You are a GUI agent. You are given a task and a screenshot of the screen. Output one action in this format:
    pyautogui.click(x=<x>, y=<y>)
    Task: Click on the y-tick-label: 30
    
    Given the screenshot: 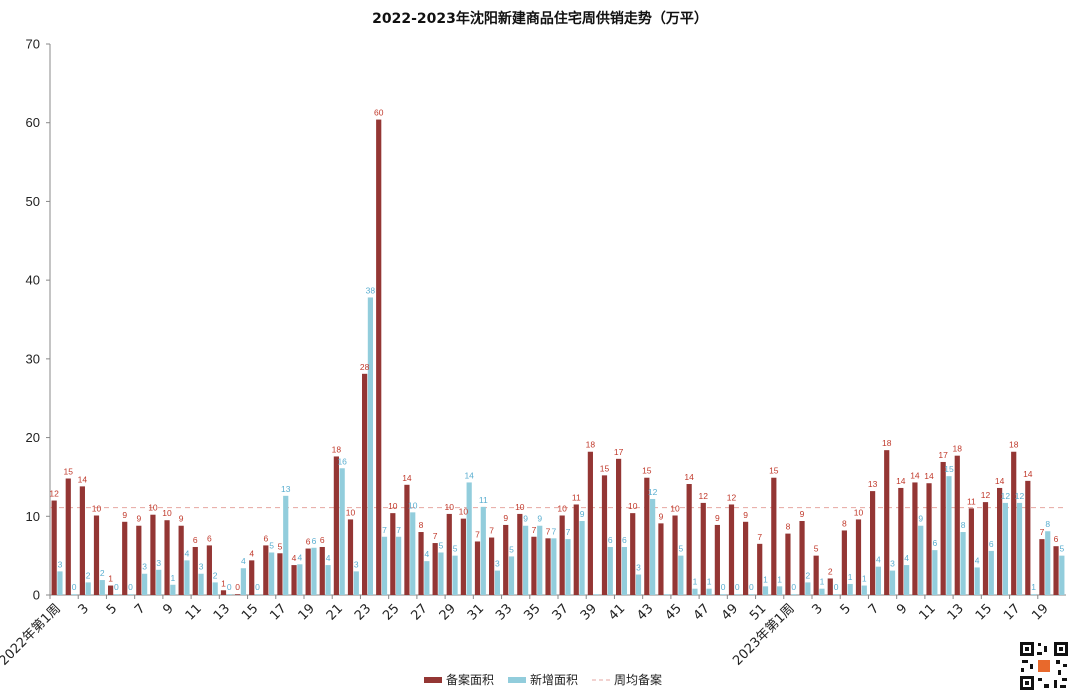 What is the action you would take?
    pyautogui.click(x=33, y=358)
    